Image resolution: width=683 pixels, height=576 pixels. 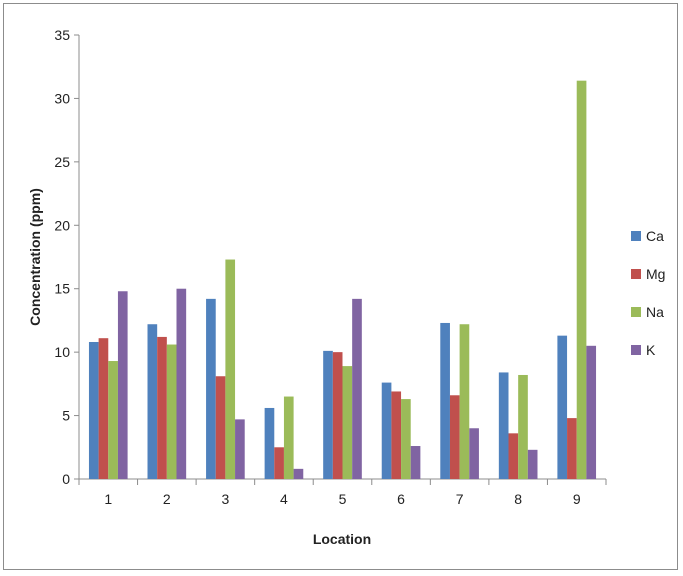 I want to click on legend-label-na: Na, so click(x=655, y=312).